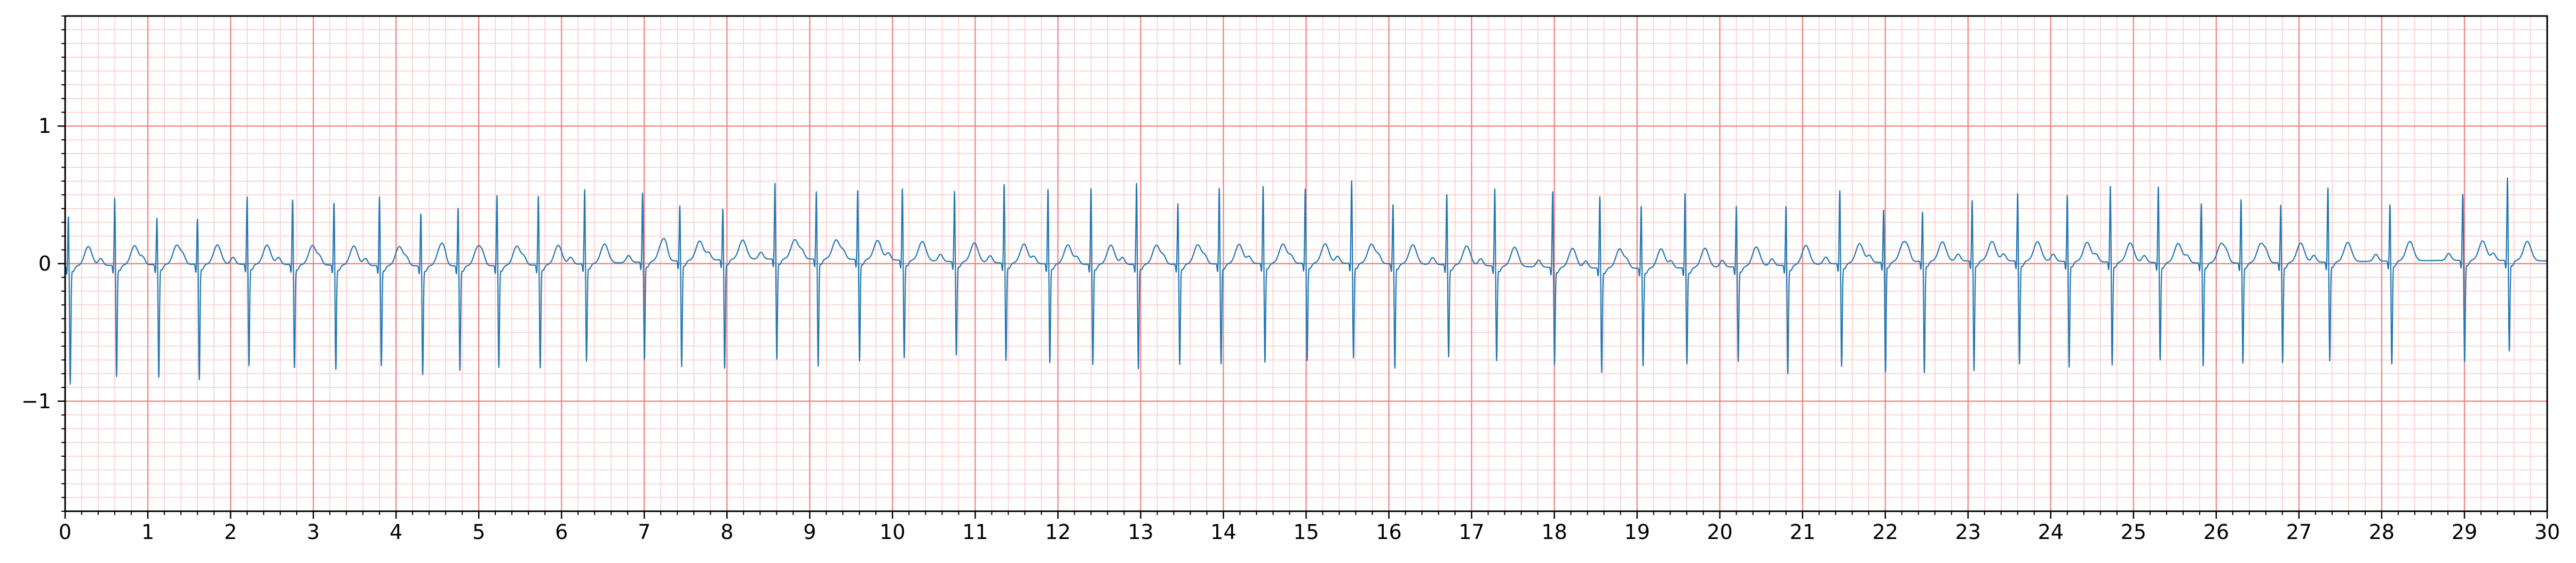  What do you see at coordinates (727, 532) in the screenshot?
I see `x-tick-label: 8` at bounding box center [727, 532].